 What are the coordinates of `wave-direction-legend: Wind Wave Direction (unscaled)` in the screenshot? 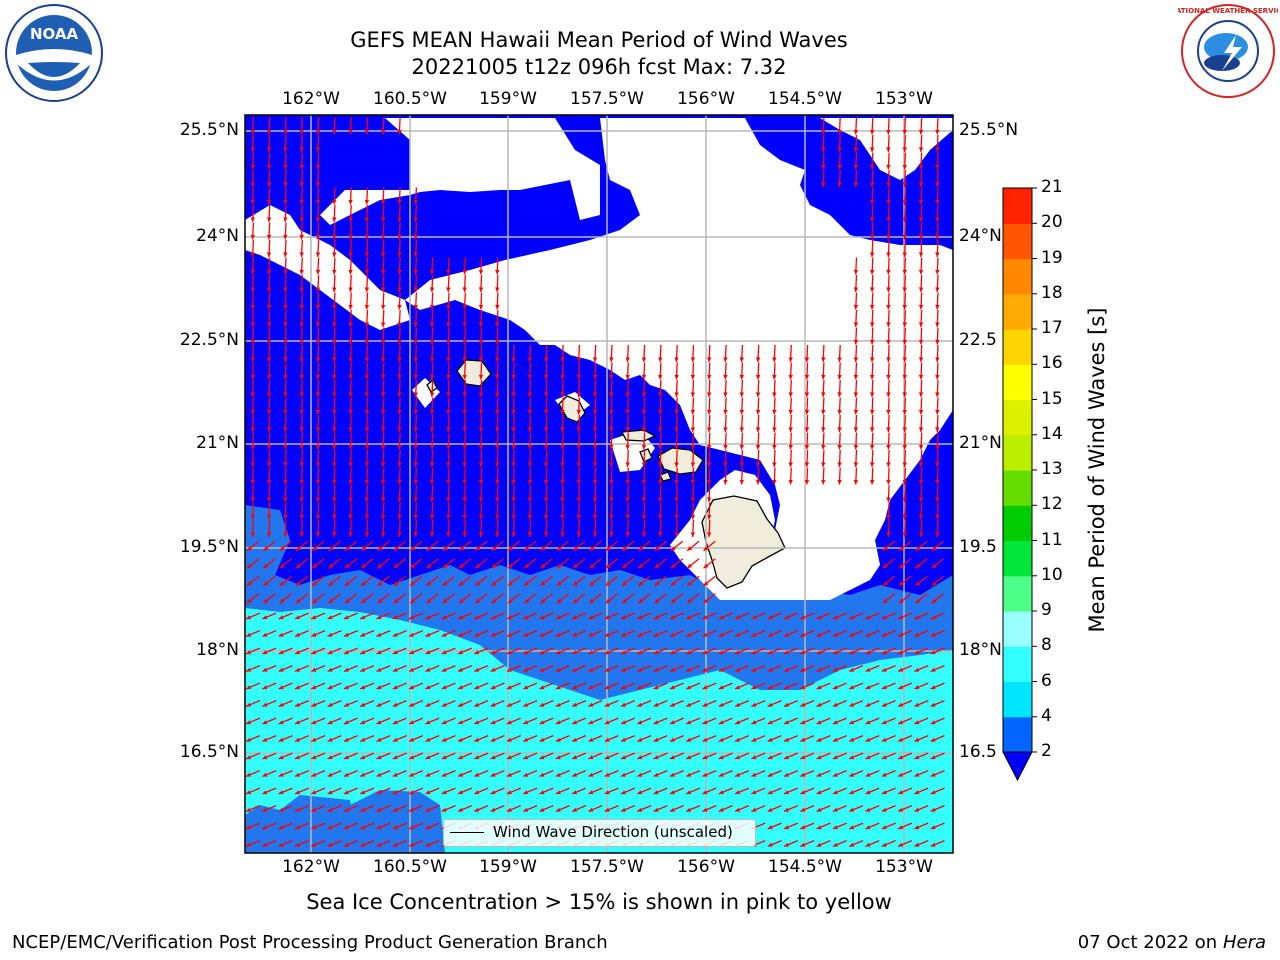 It's located at (599, 833).